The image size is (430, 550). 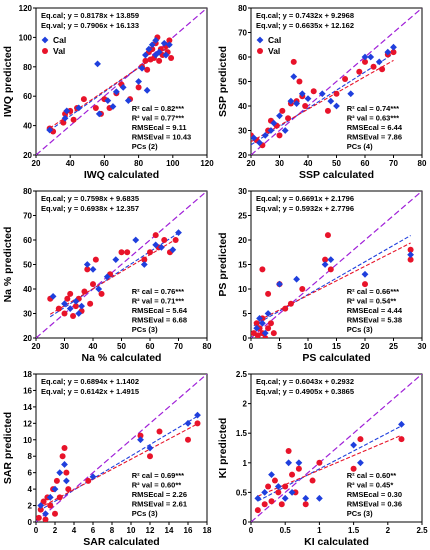 What do you see at coordinates (45, 40) in the screenshot?
I see `legend-cal-marker` at bounding box center [45, 40].